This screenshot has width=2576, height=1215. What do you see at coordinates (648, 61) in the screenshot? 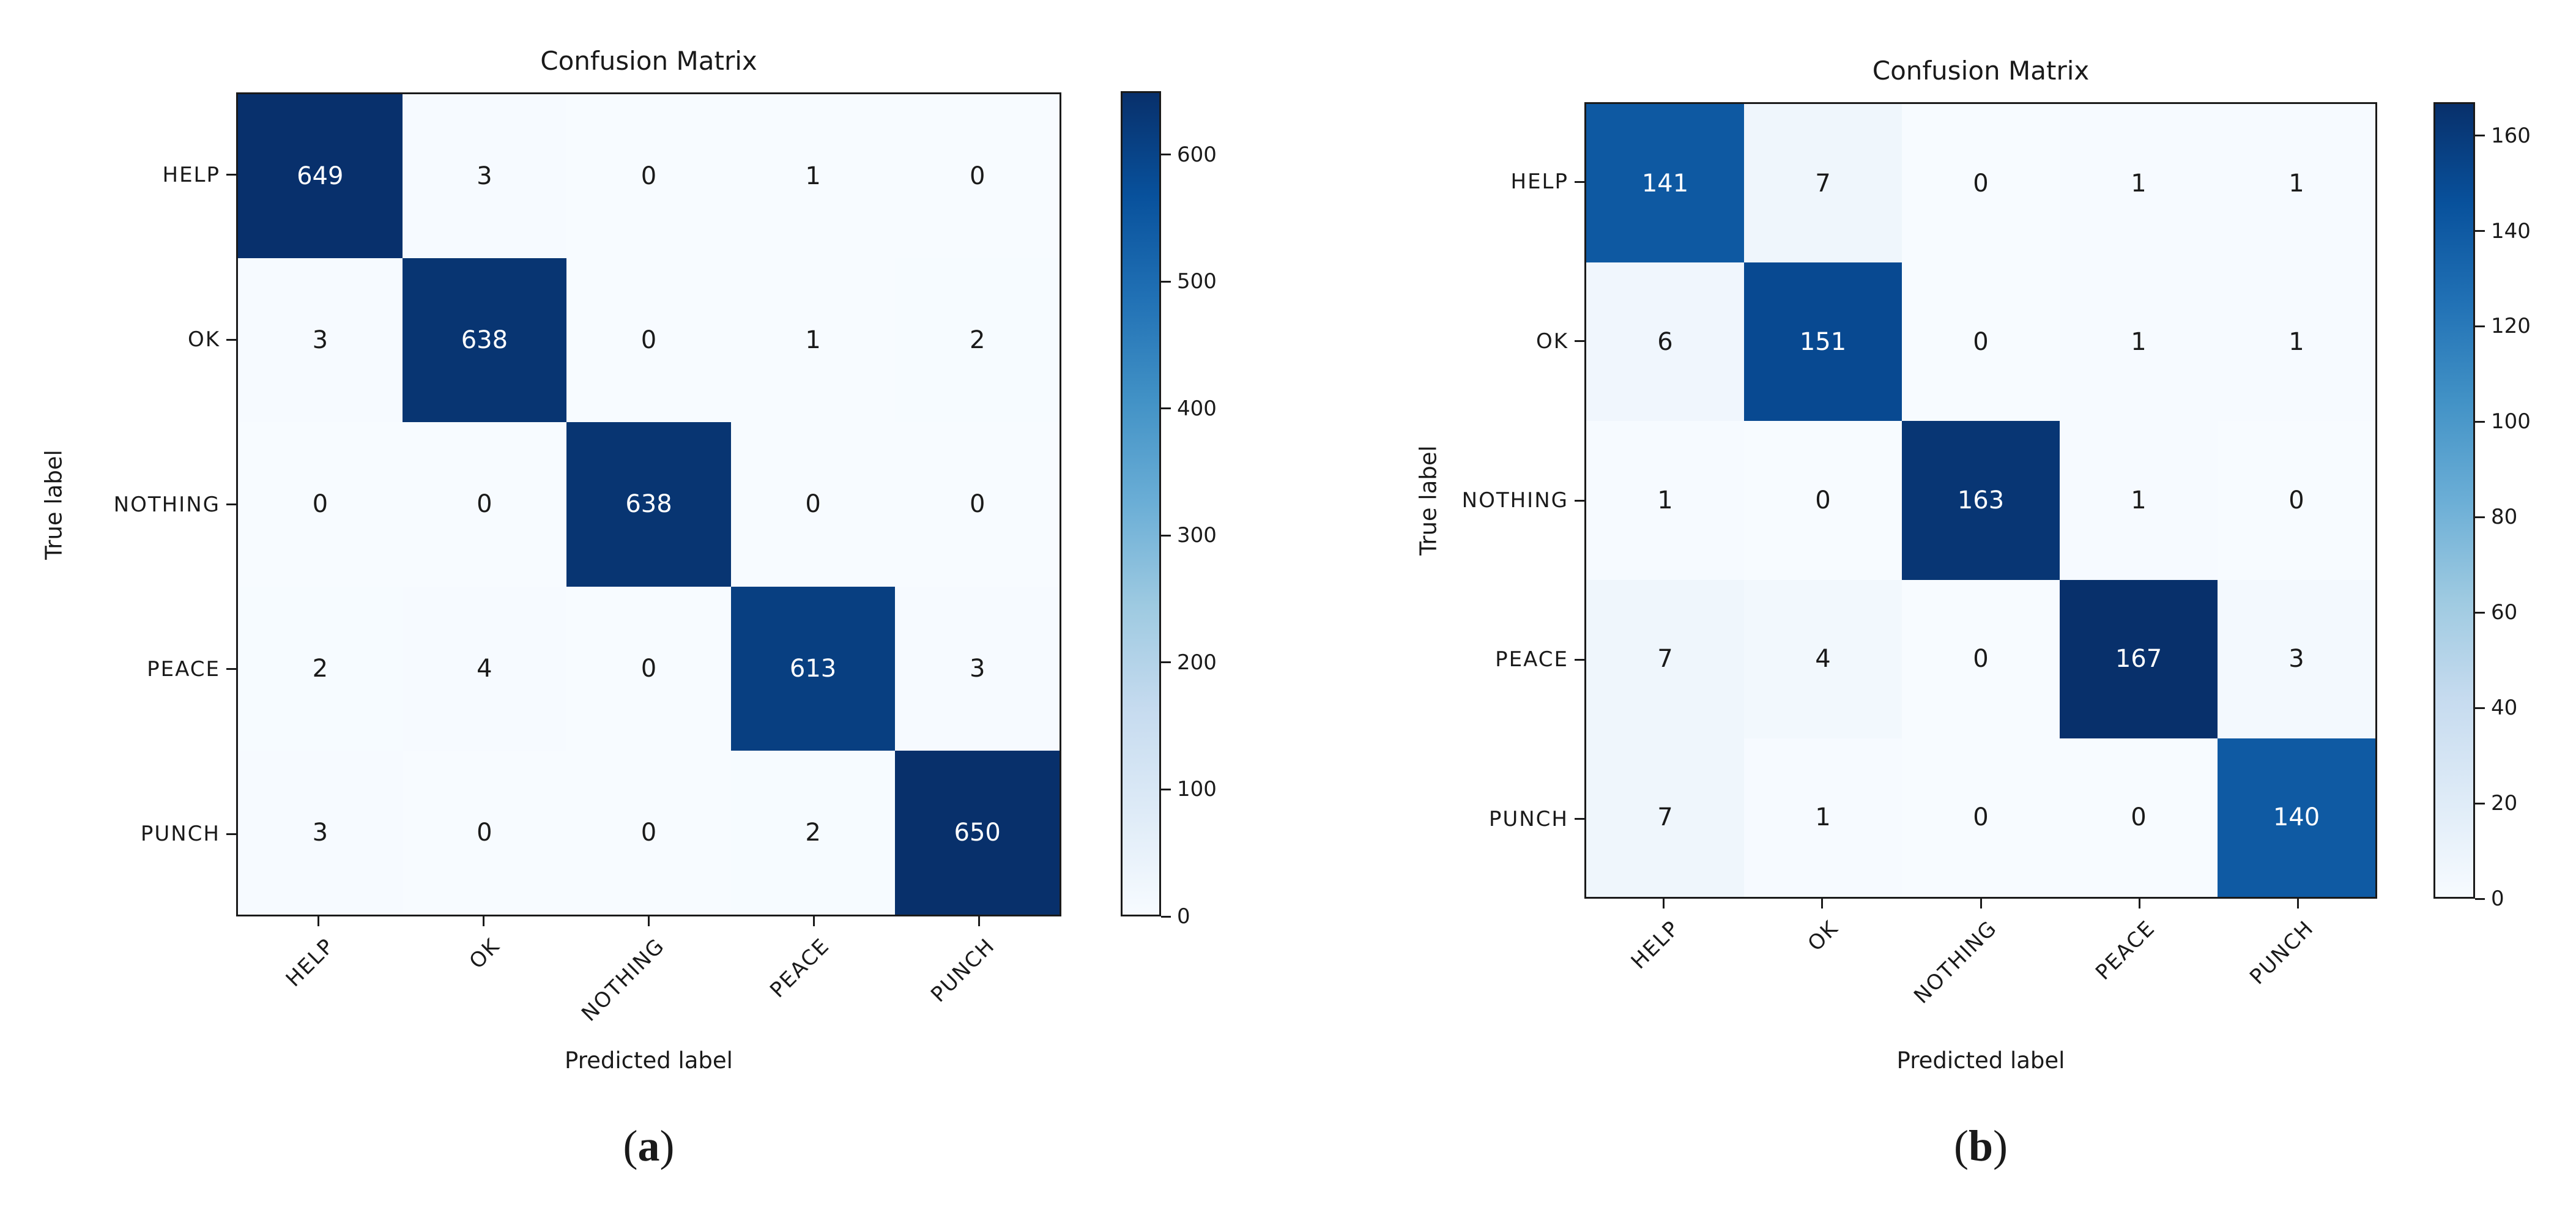
I see `chart-title: Confusion Matrix` at bounding box center [648, 61].